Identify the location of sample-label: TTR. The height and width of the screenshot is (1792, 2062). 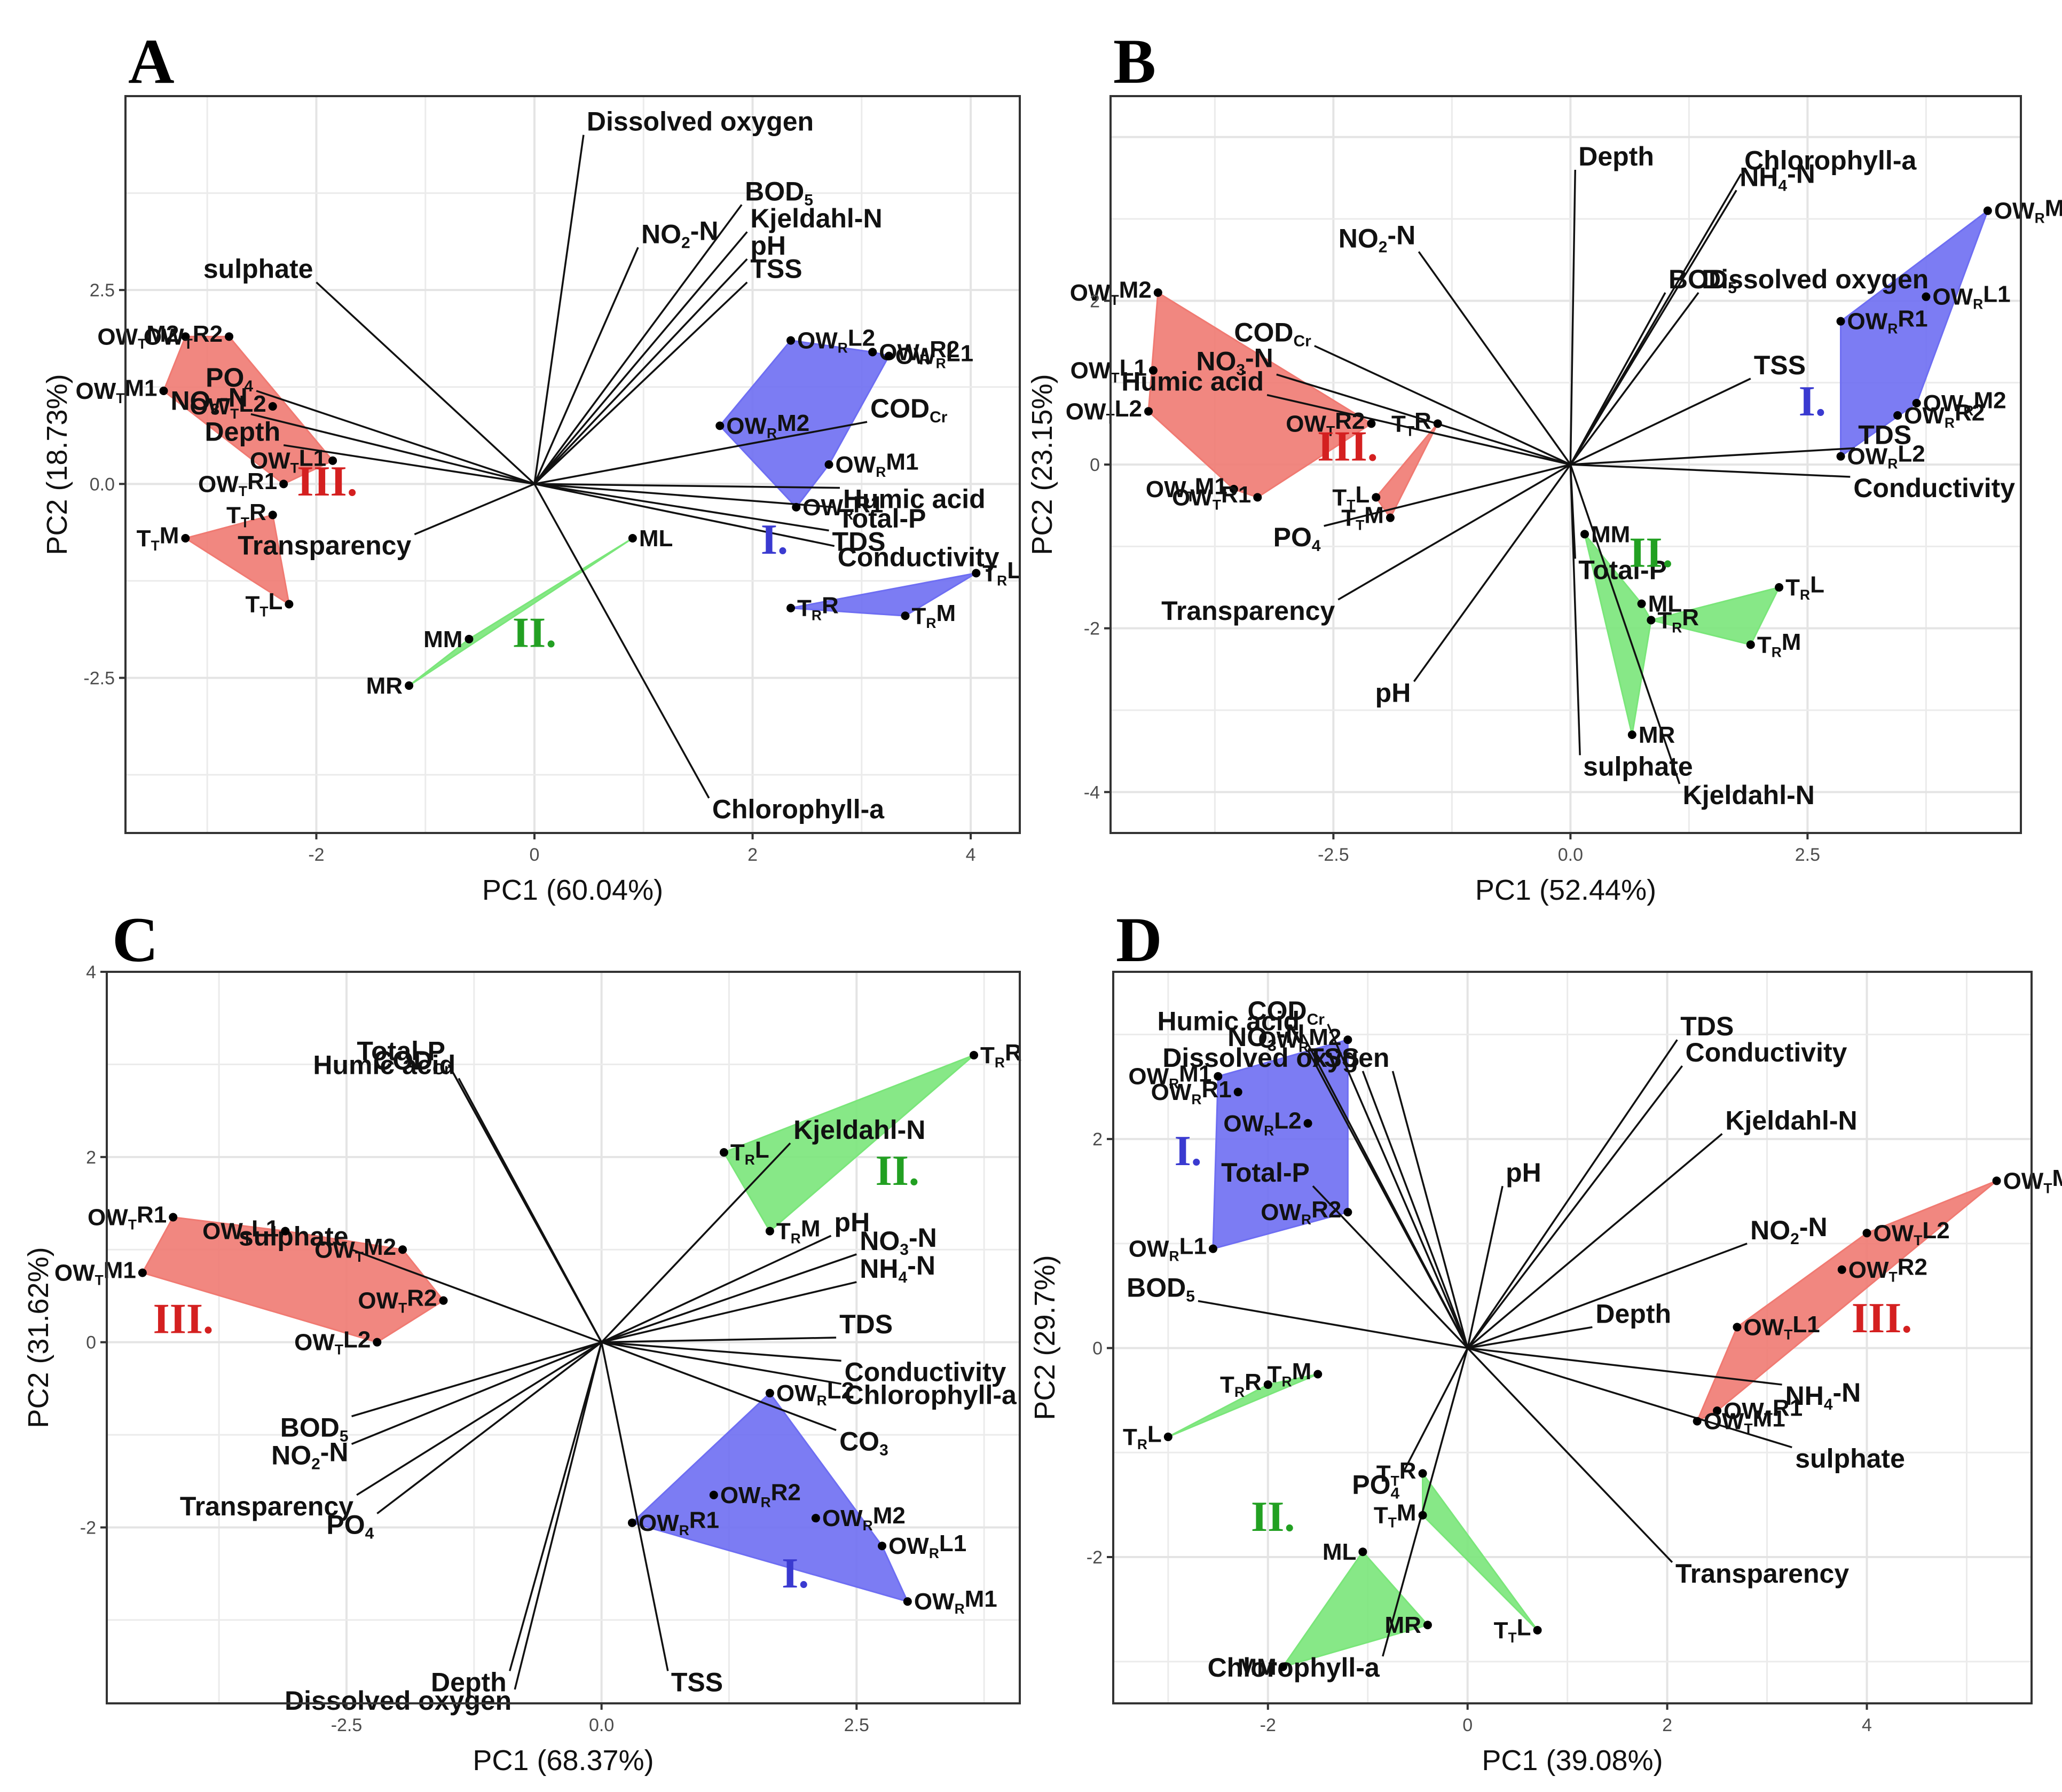
(1396, 1473).